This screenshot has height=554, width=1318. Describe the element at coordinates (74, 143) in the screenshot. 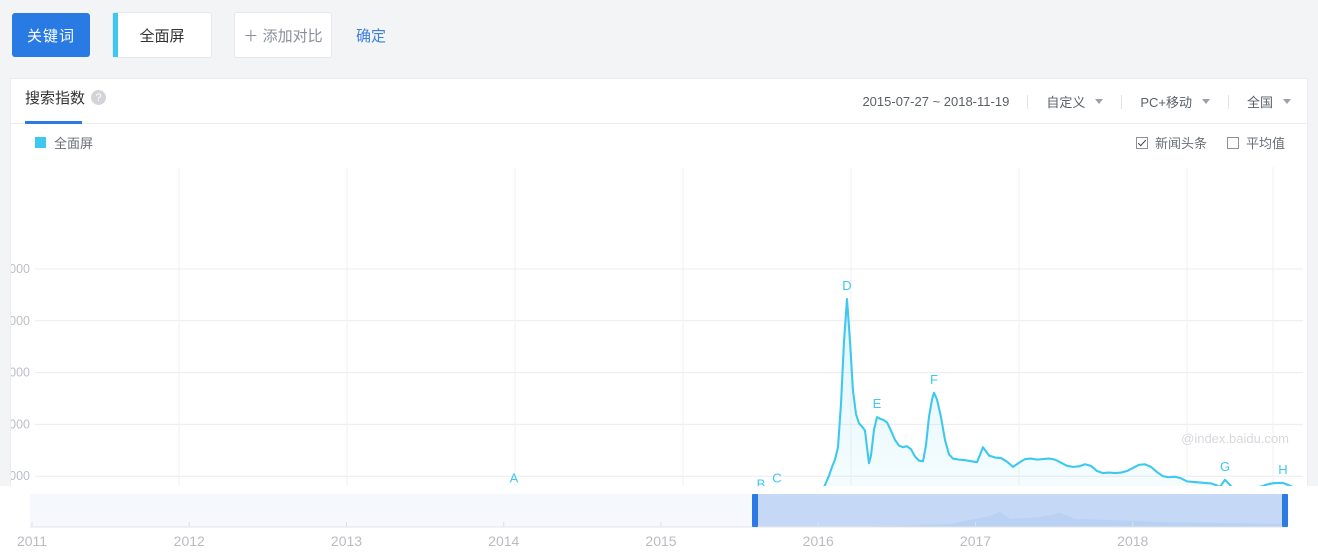

I see `legend-series-label: 全面屏` at that location.